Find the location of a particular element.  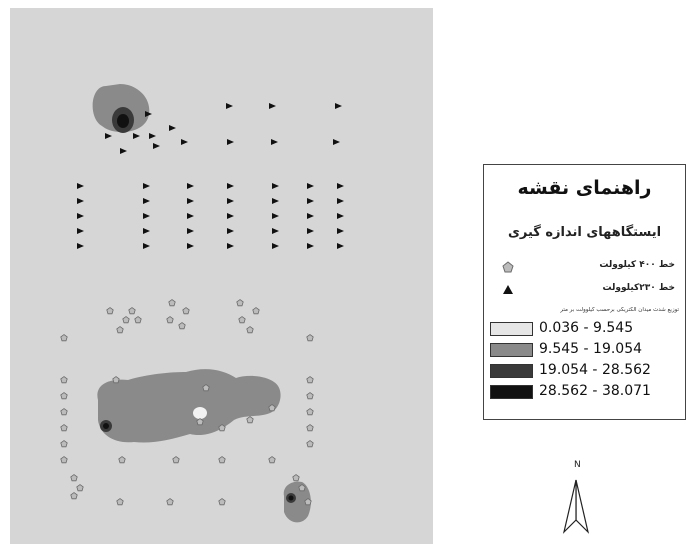

legend-row-230kv: خط ۲۳۰کیلوولت is located at coordinates (639, 288).